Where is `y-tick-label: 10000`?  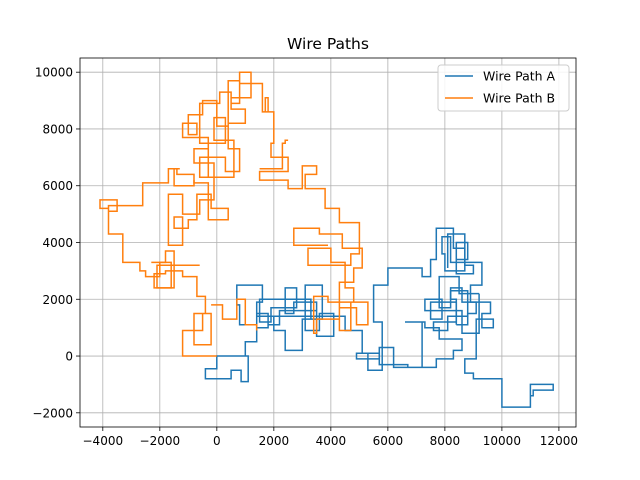 y-tick-label: 10000 is located at coordinates (54, 73).